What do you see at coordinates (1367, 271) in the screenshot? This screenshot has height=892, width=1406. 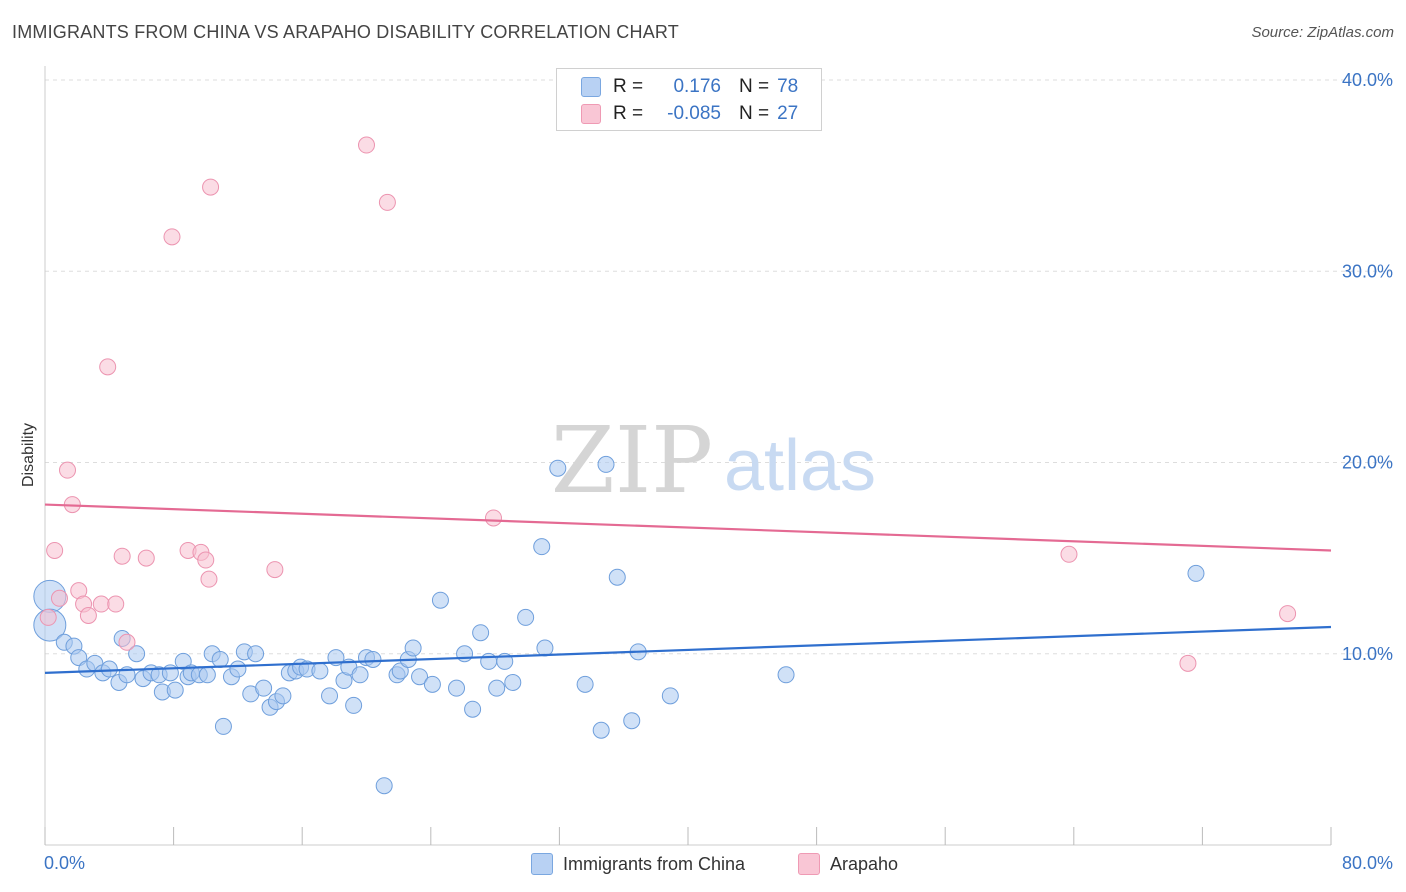 I see `y-tick-label: 30.0%` at bounding box center [1367, 271].